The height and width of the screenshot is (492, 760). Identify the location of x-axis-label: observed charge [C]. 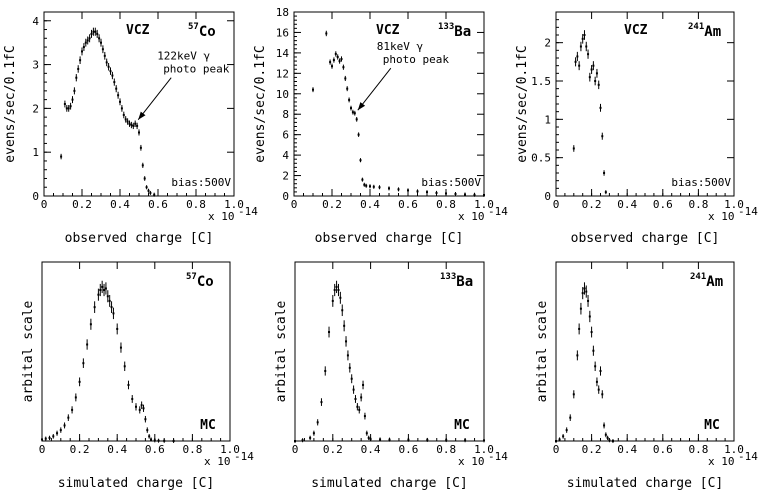
(645, 238).